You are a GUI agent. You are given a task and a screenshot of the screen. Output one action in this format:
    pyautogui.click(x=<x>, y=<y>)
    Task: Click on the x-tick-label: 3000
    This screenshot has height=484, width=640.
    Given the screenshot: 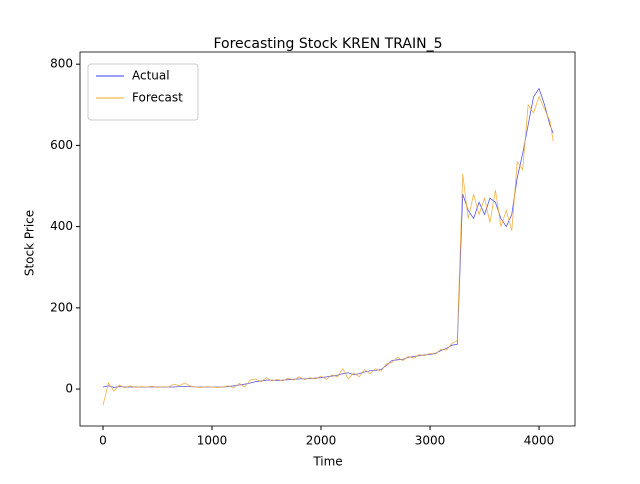 What is the action you would take?
    pyautogui.click(x=430, y=441)
    